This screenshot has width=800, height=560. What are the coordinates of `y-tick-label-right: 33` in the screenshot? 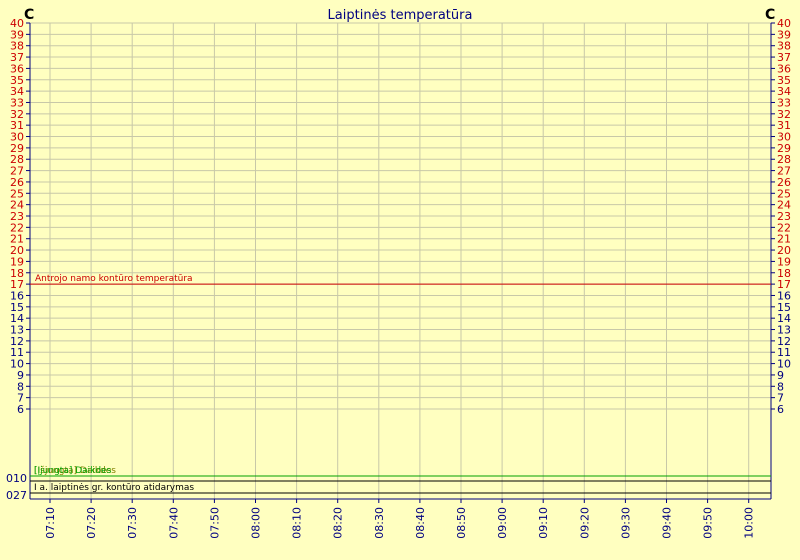 It's located at (784, 102).